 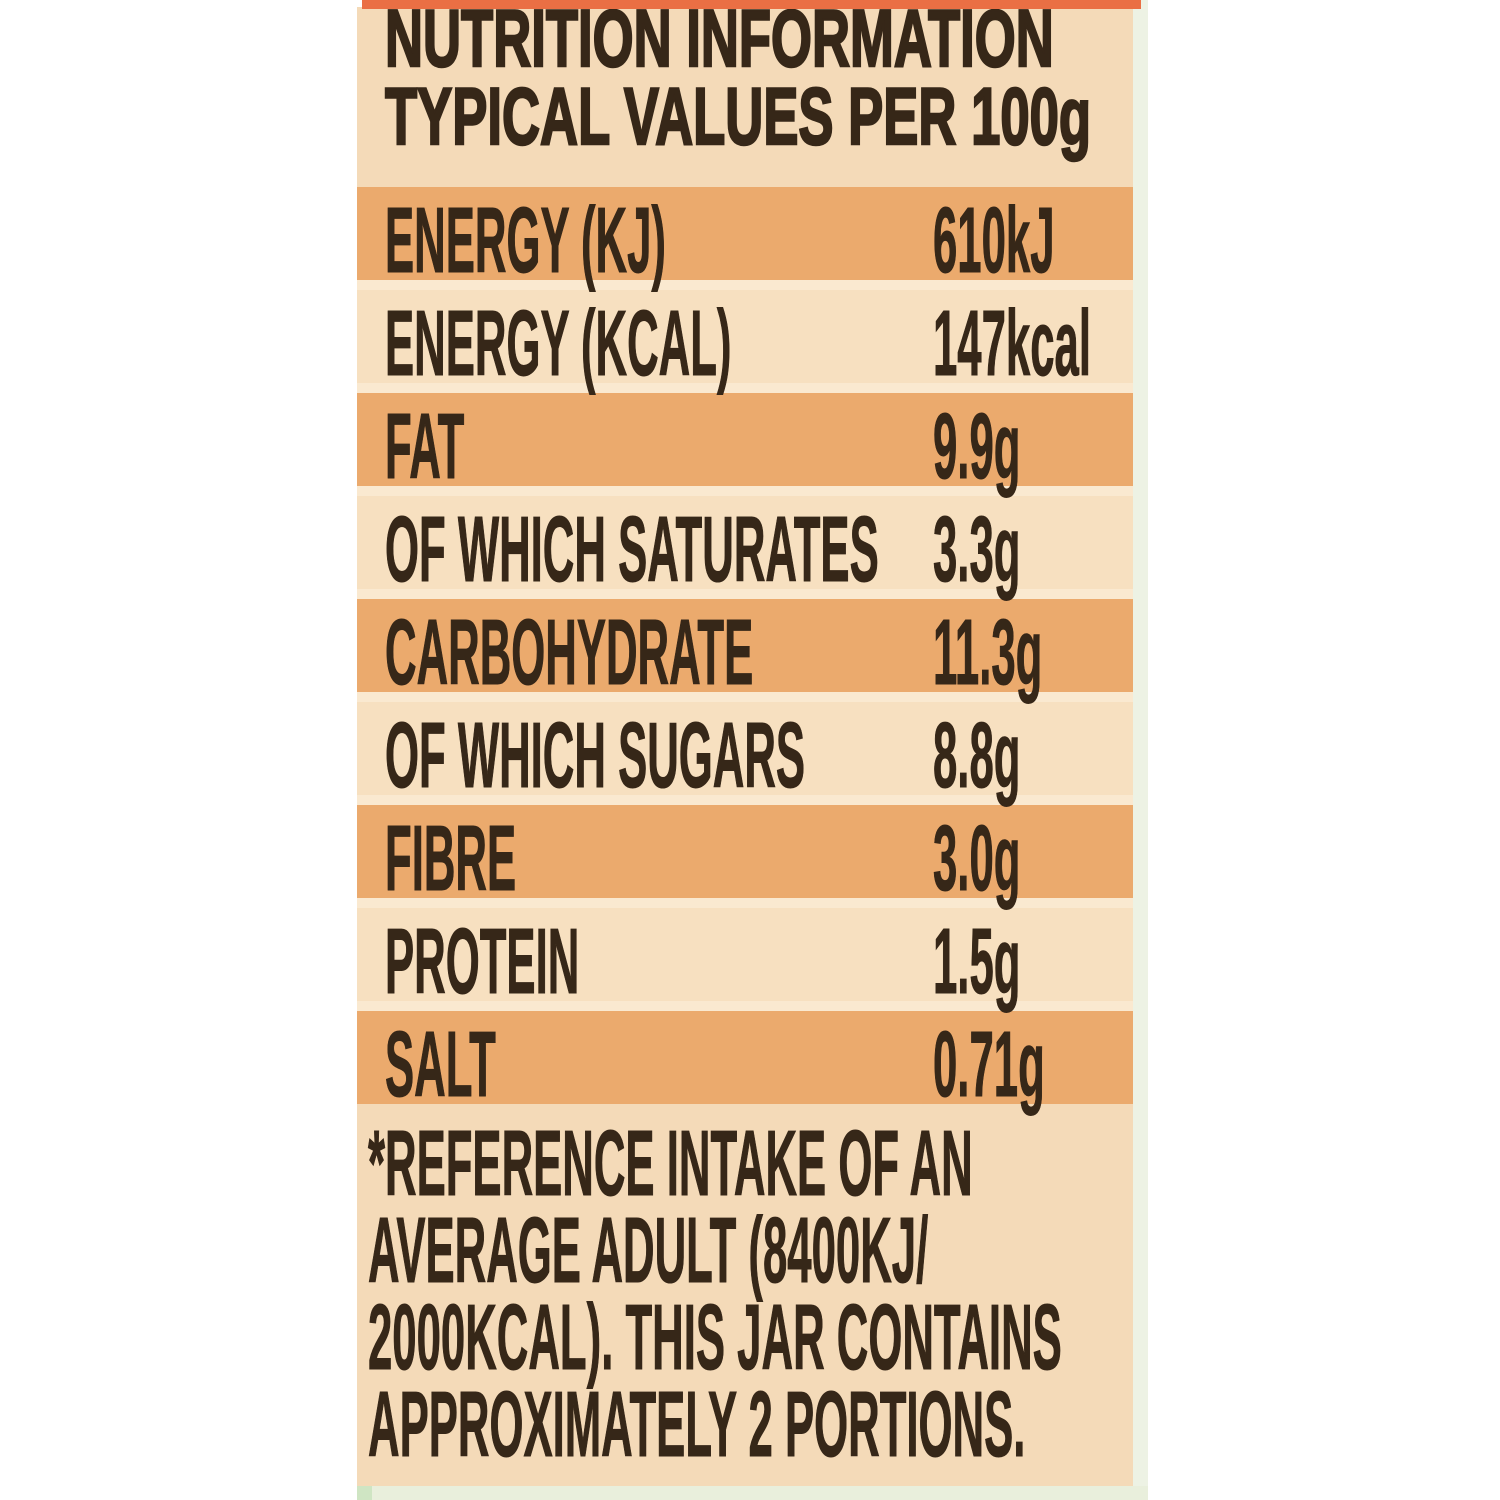 What do you see at coordinates (977, 549) in the screenshot?
I see `nutrient-value-text: 3.3g` at bounding box center [977, 549].